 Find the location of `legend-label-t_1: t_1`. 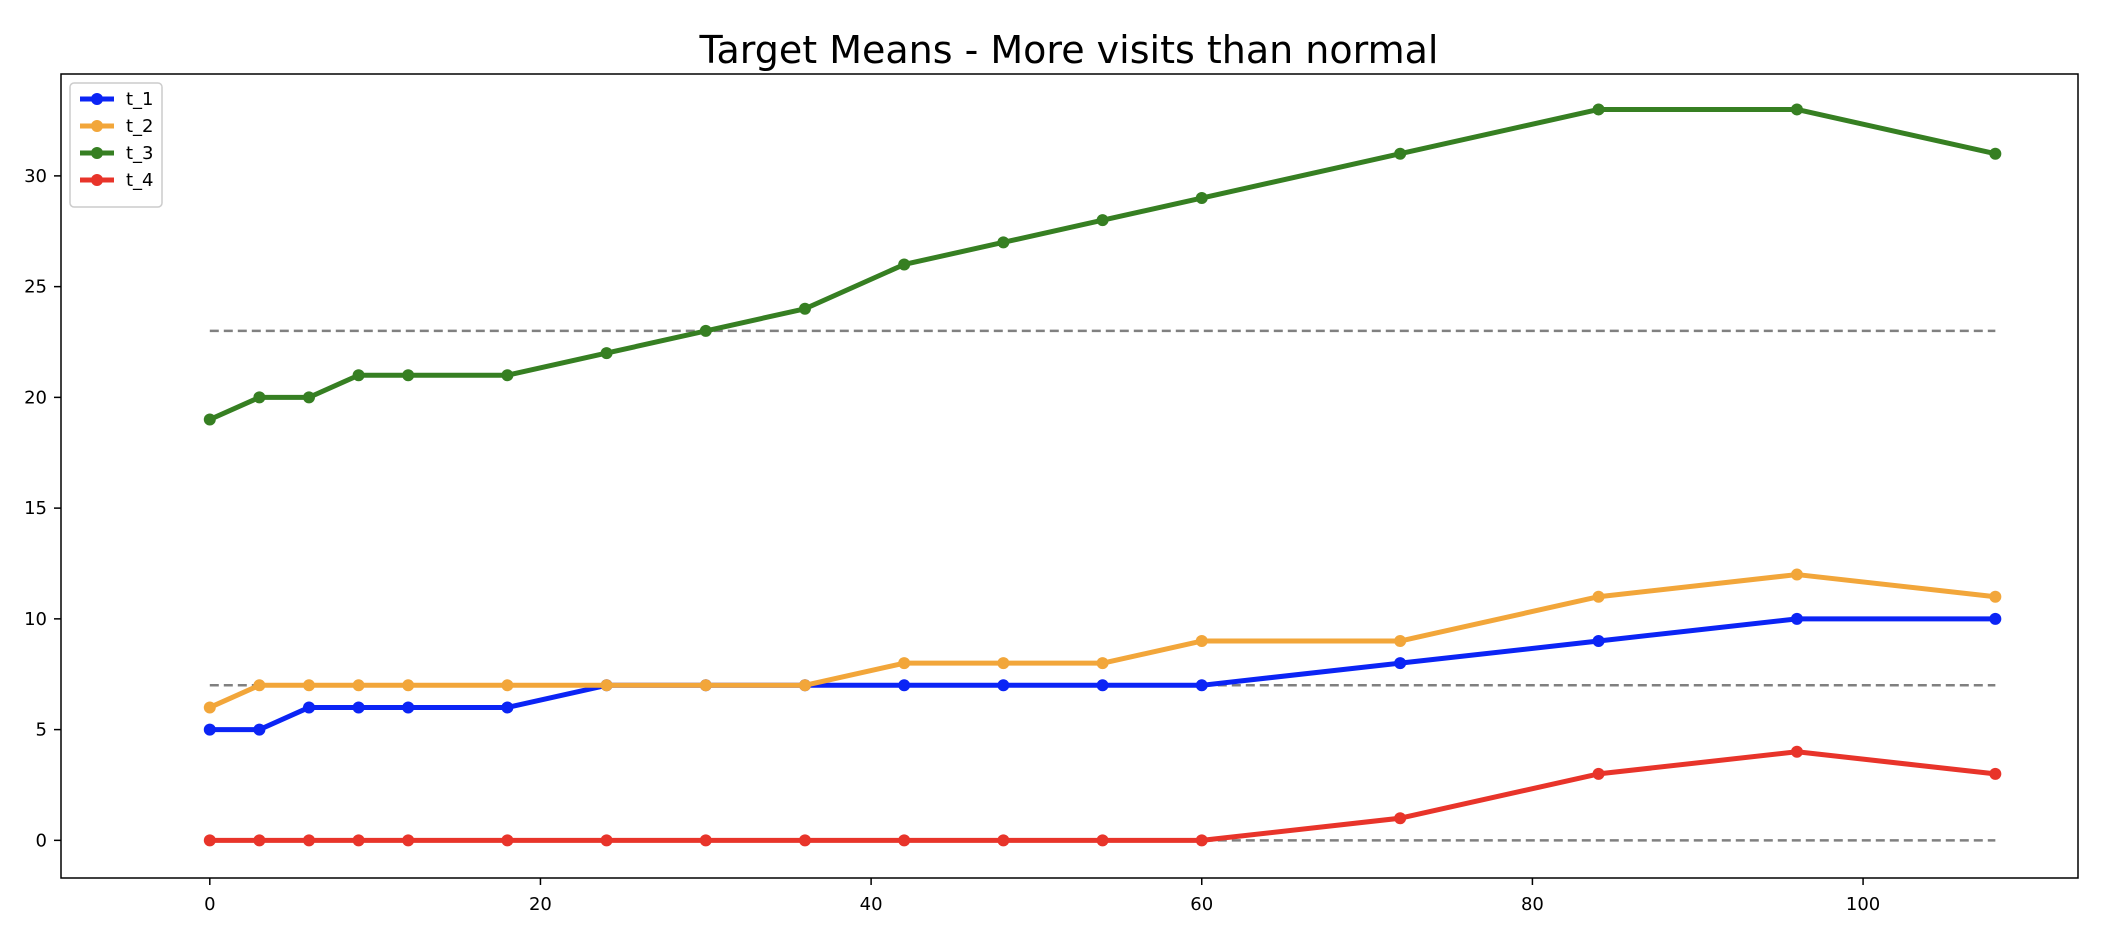

legend-label-t_1: t_1 is located at coordinates (140, 99).